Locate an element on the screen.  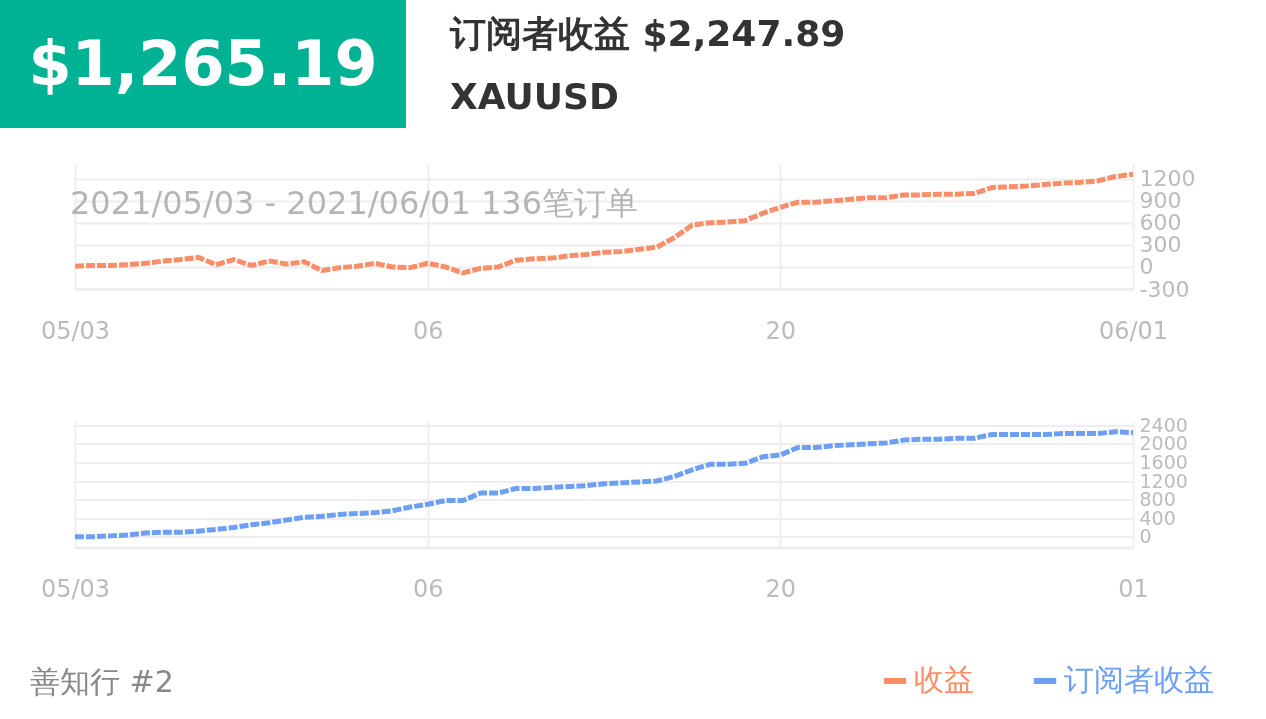
text: XAUUSD is located at coordinates (534, 96).